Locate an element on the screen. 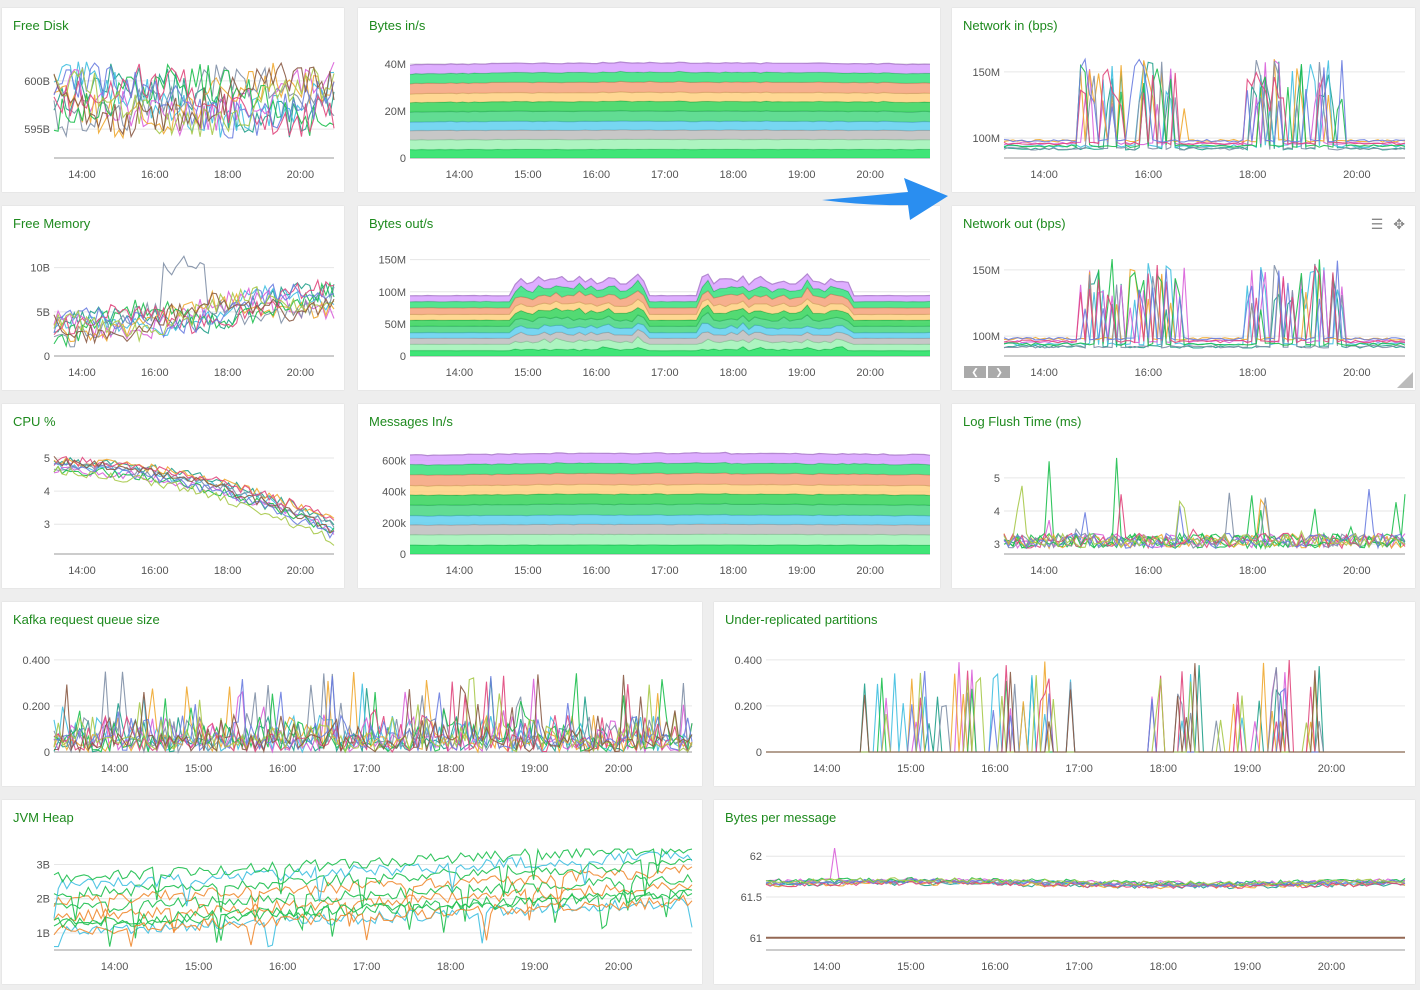 The height and width of the screenshot is (990, 1420). scroll-left-button: ❮ is located at coordinates (975, 372).